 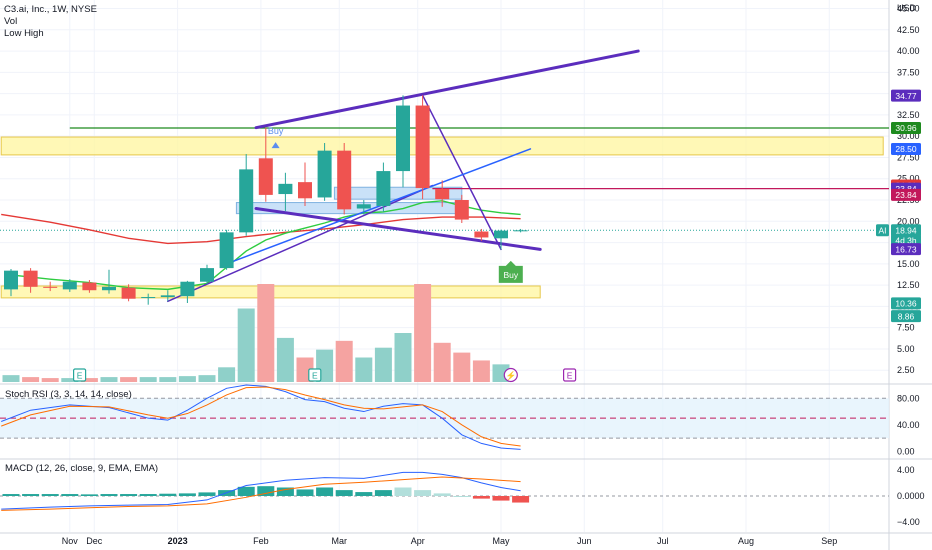 What do you see at coordinates (829, 541) in the screenshot?
I see `time-tick: Sep` at bounding box center [829, 541].